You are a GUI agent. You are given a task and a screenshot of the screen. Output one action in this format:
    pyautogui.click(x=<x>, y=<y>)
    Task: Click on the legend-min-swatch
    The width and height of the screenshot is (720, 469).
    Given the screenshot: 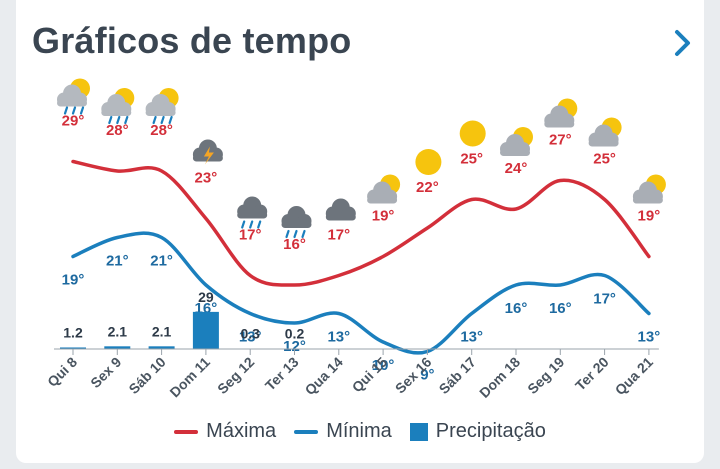 What is the action you would take?
    pyautogui.click(x=306, y=431)
    